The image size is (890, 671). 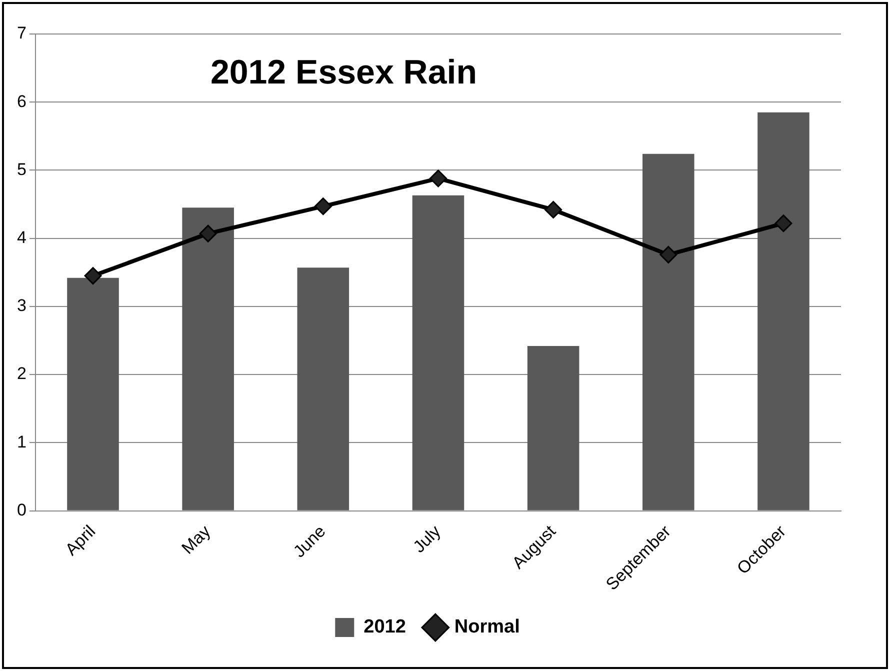 What do you see at coordinates (21, 374) in the screenshot?
I see `y-tick-label: 2` at bounding box center [21, 374].